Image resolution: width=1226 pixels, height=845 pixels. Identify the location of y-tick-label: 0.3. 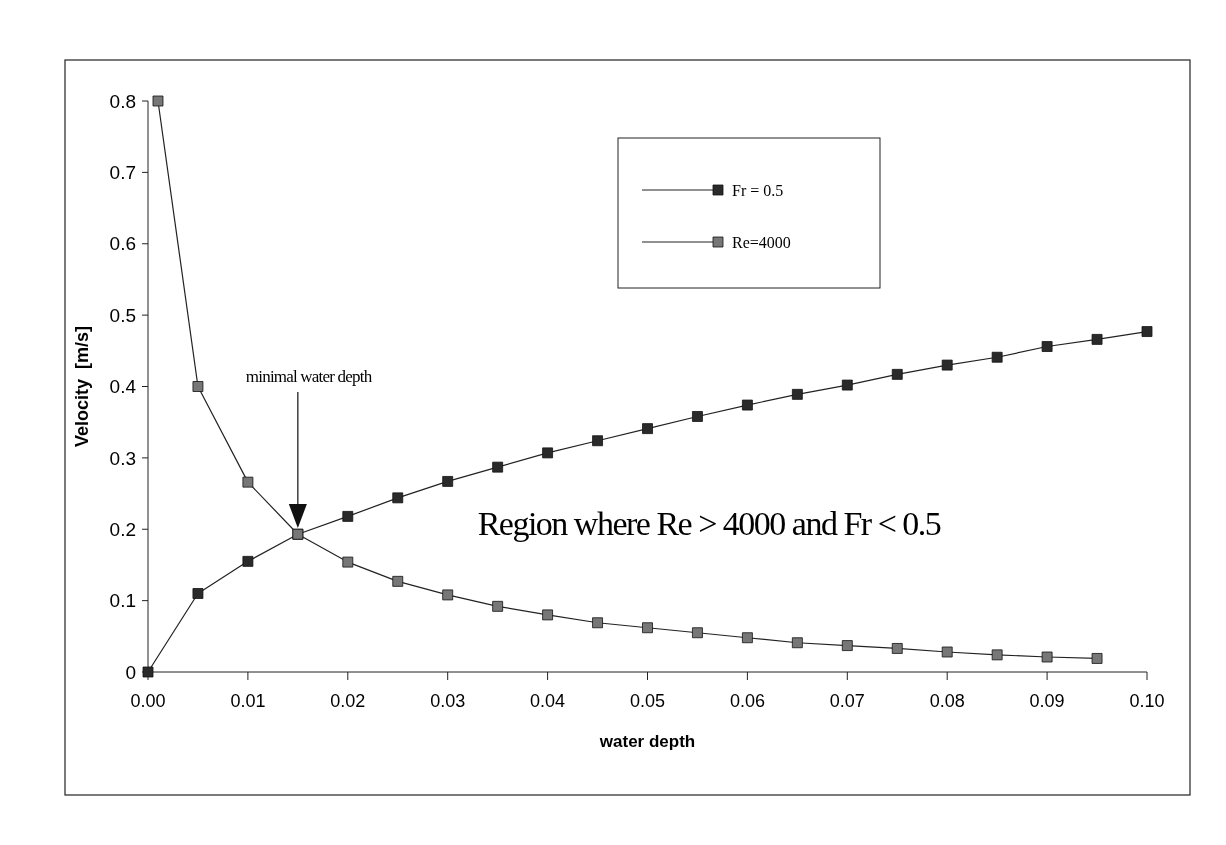
(122, 458).